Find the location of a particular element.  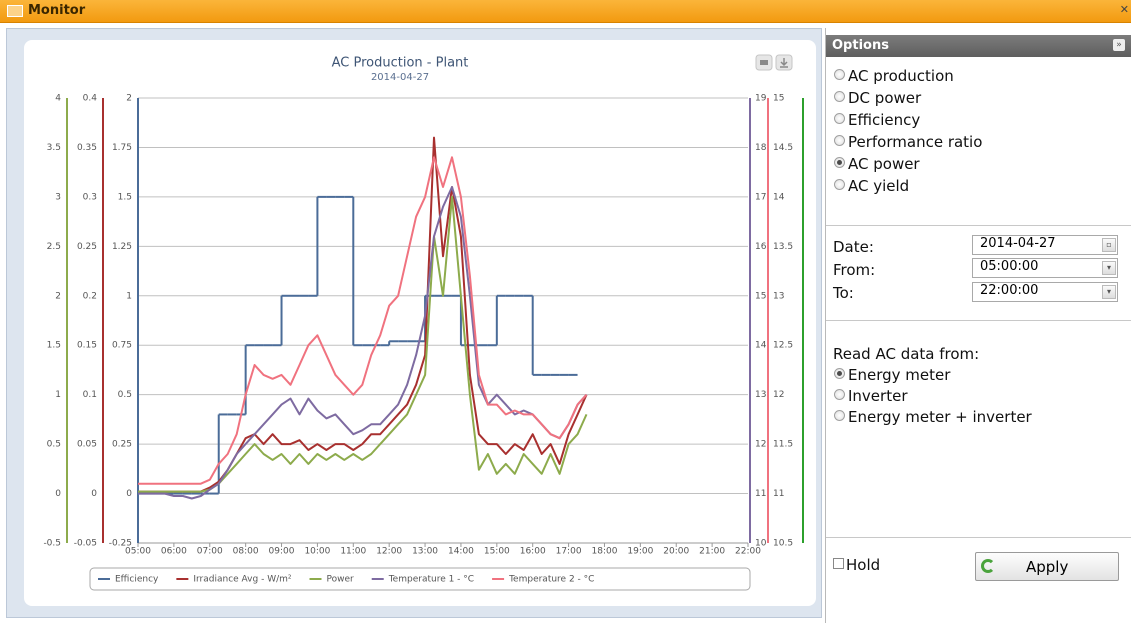

chart-subtitle: 2014-04-27 is located at coordinates (400, 77).